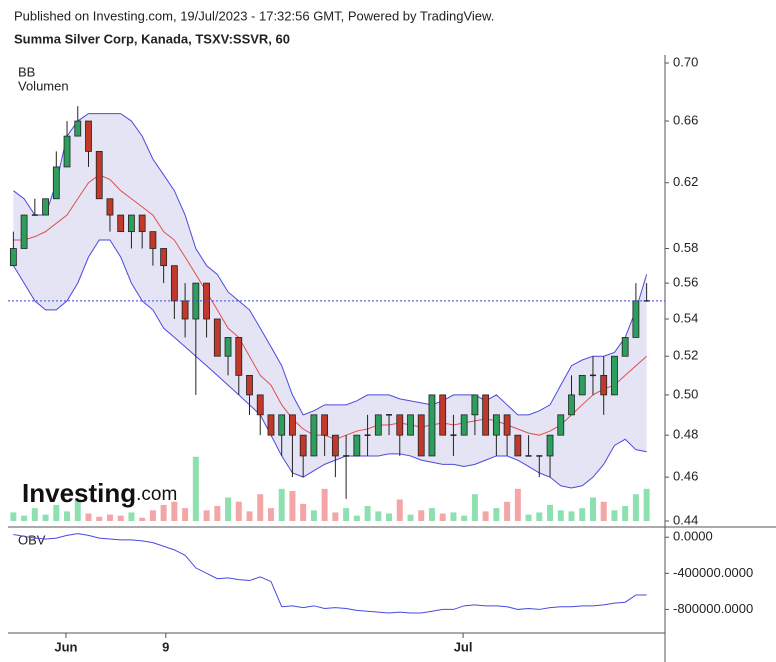 The image size is (776, 662). I want to click on y-tick-label: 0.54, so click(685, 317).